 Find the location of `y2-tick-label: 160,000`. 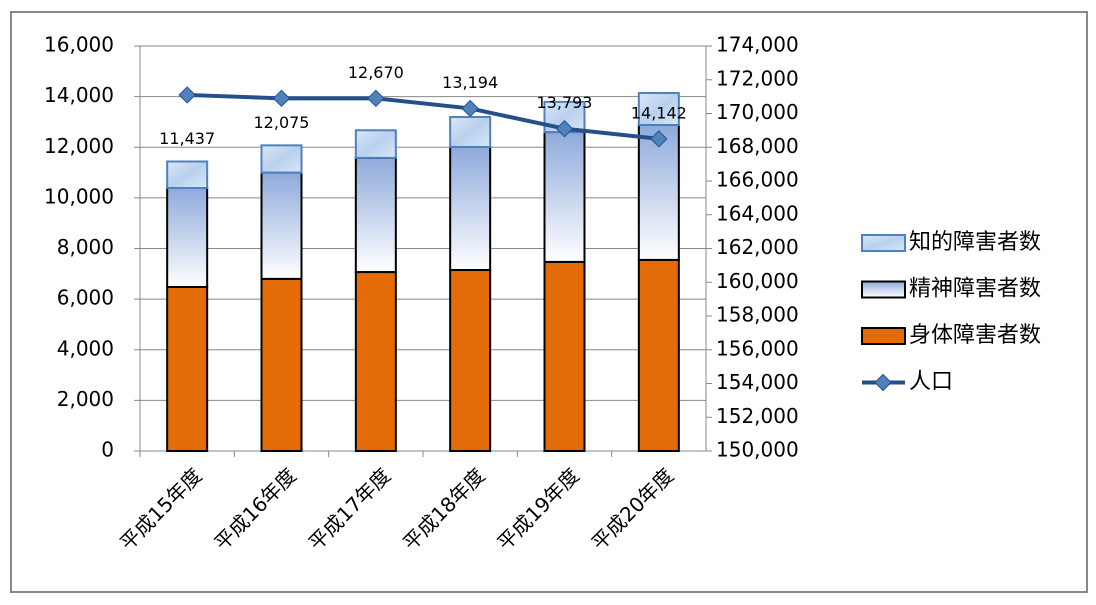

y2-tick-label: 160,000 is located at coordinates (757, 281).